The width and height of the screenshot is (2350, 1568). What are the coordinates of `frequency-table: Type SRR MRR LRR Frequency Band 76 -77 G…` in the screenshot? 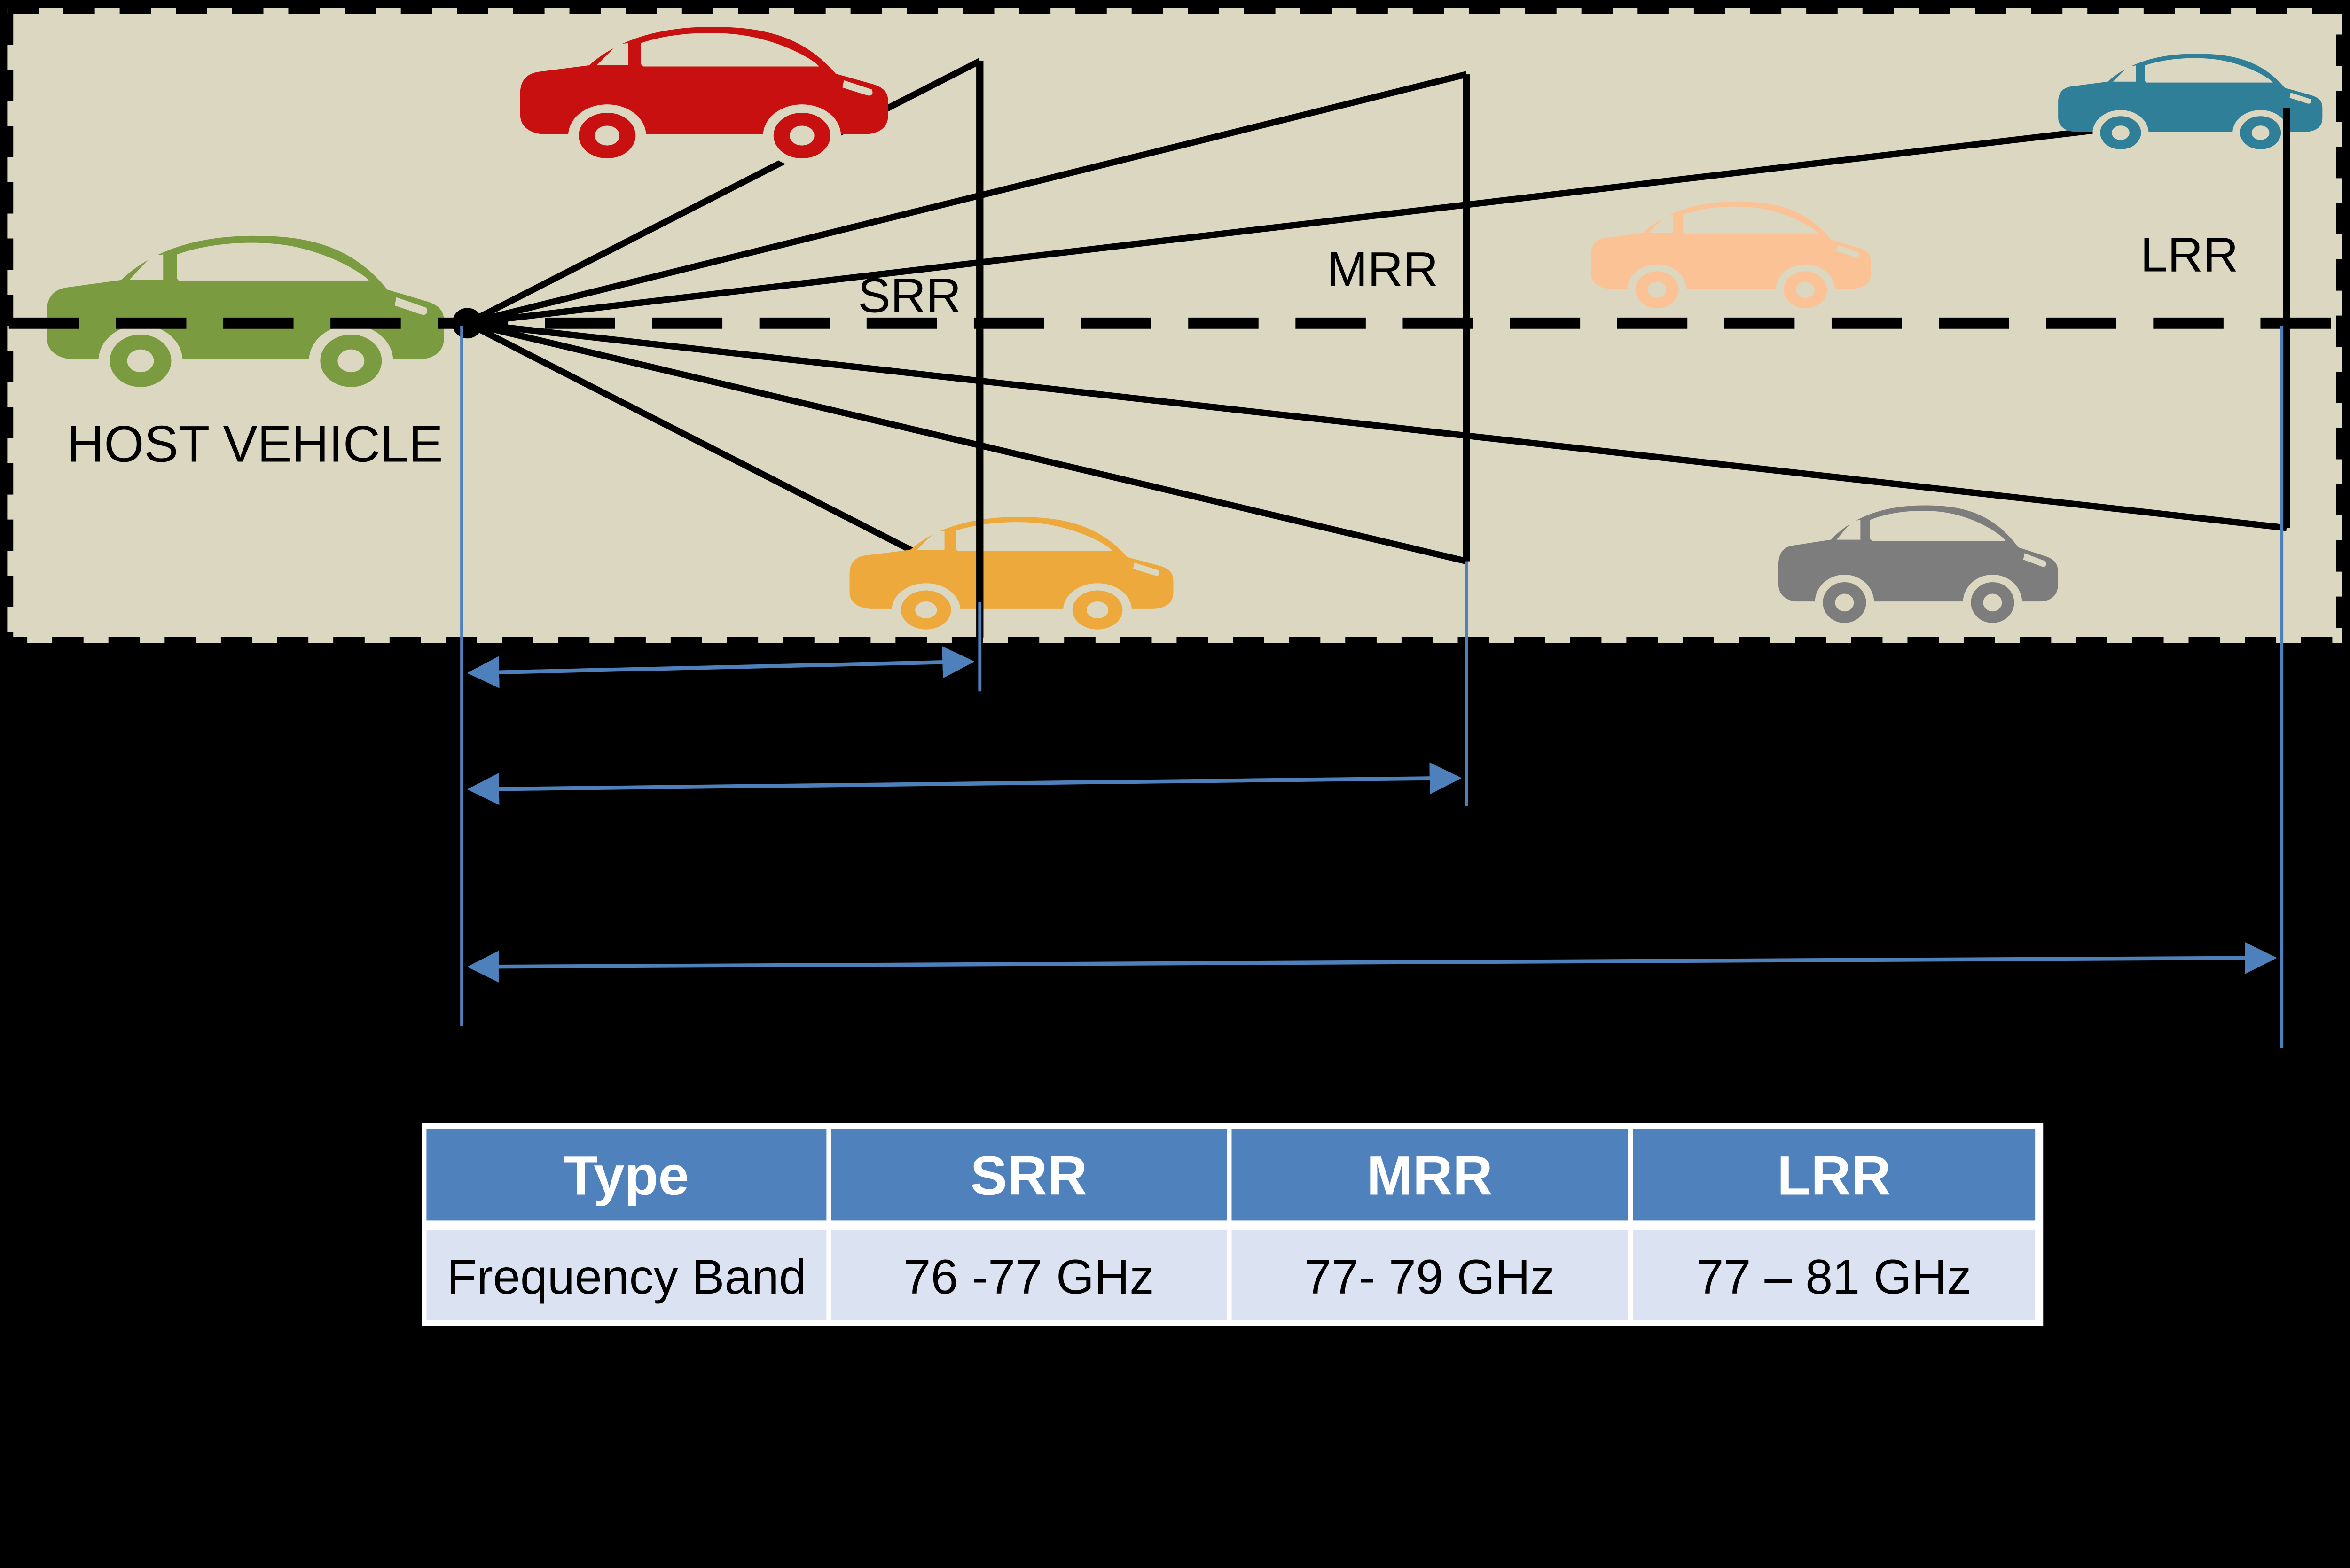 It's located at (1233, 1225).